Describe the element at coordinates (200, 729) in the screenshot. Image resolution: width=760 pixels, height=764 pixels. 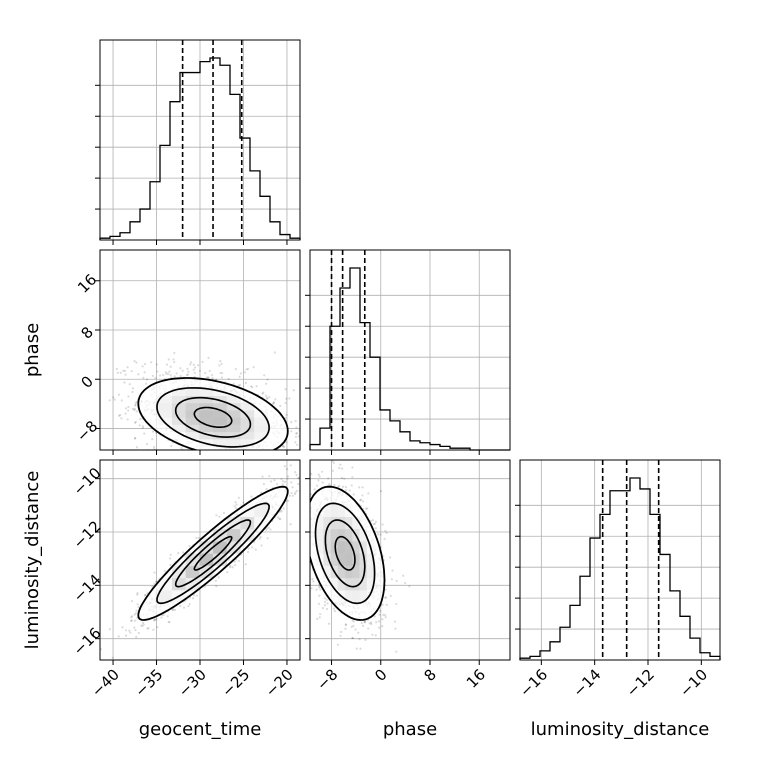
I see `x-axis-label-geocent_time: geocent_time` at that location.